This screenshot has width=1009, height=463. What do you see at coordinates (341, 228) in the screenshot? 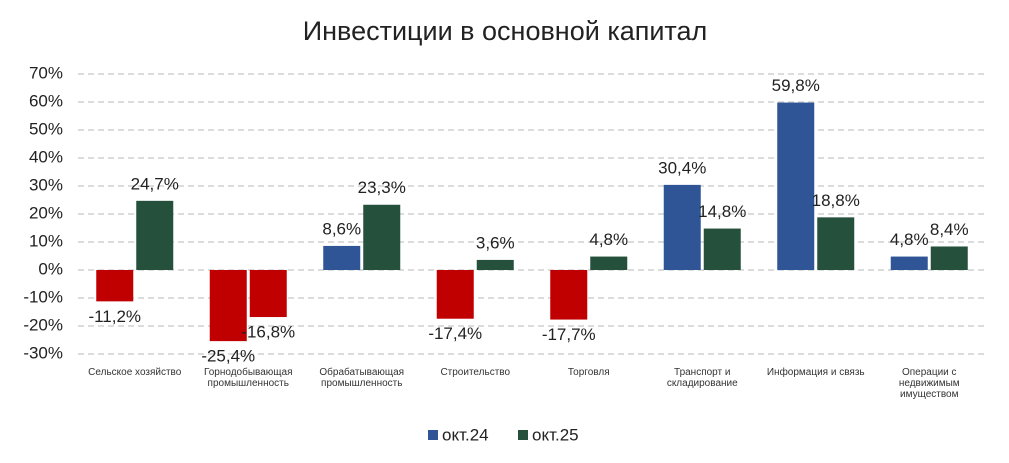
I see `value-label: 8,6%` at bounding box center [341, 228].